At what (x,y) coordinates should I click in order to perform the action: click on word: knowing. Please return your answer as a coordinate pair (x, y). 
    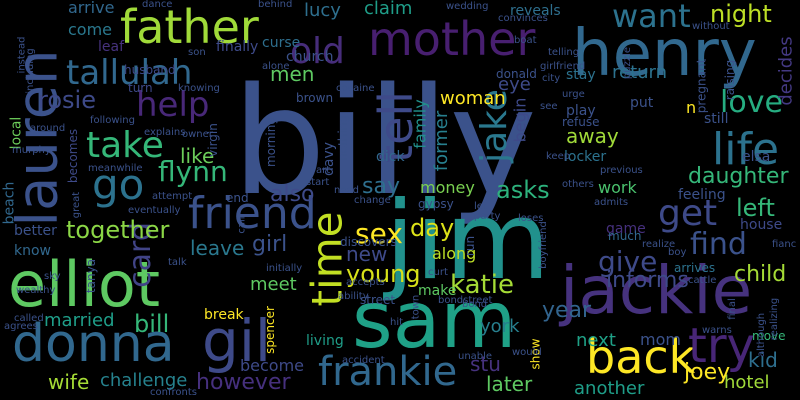
    Looking at the image, I should click on (199, 88).